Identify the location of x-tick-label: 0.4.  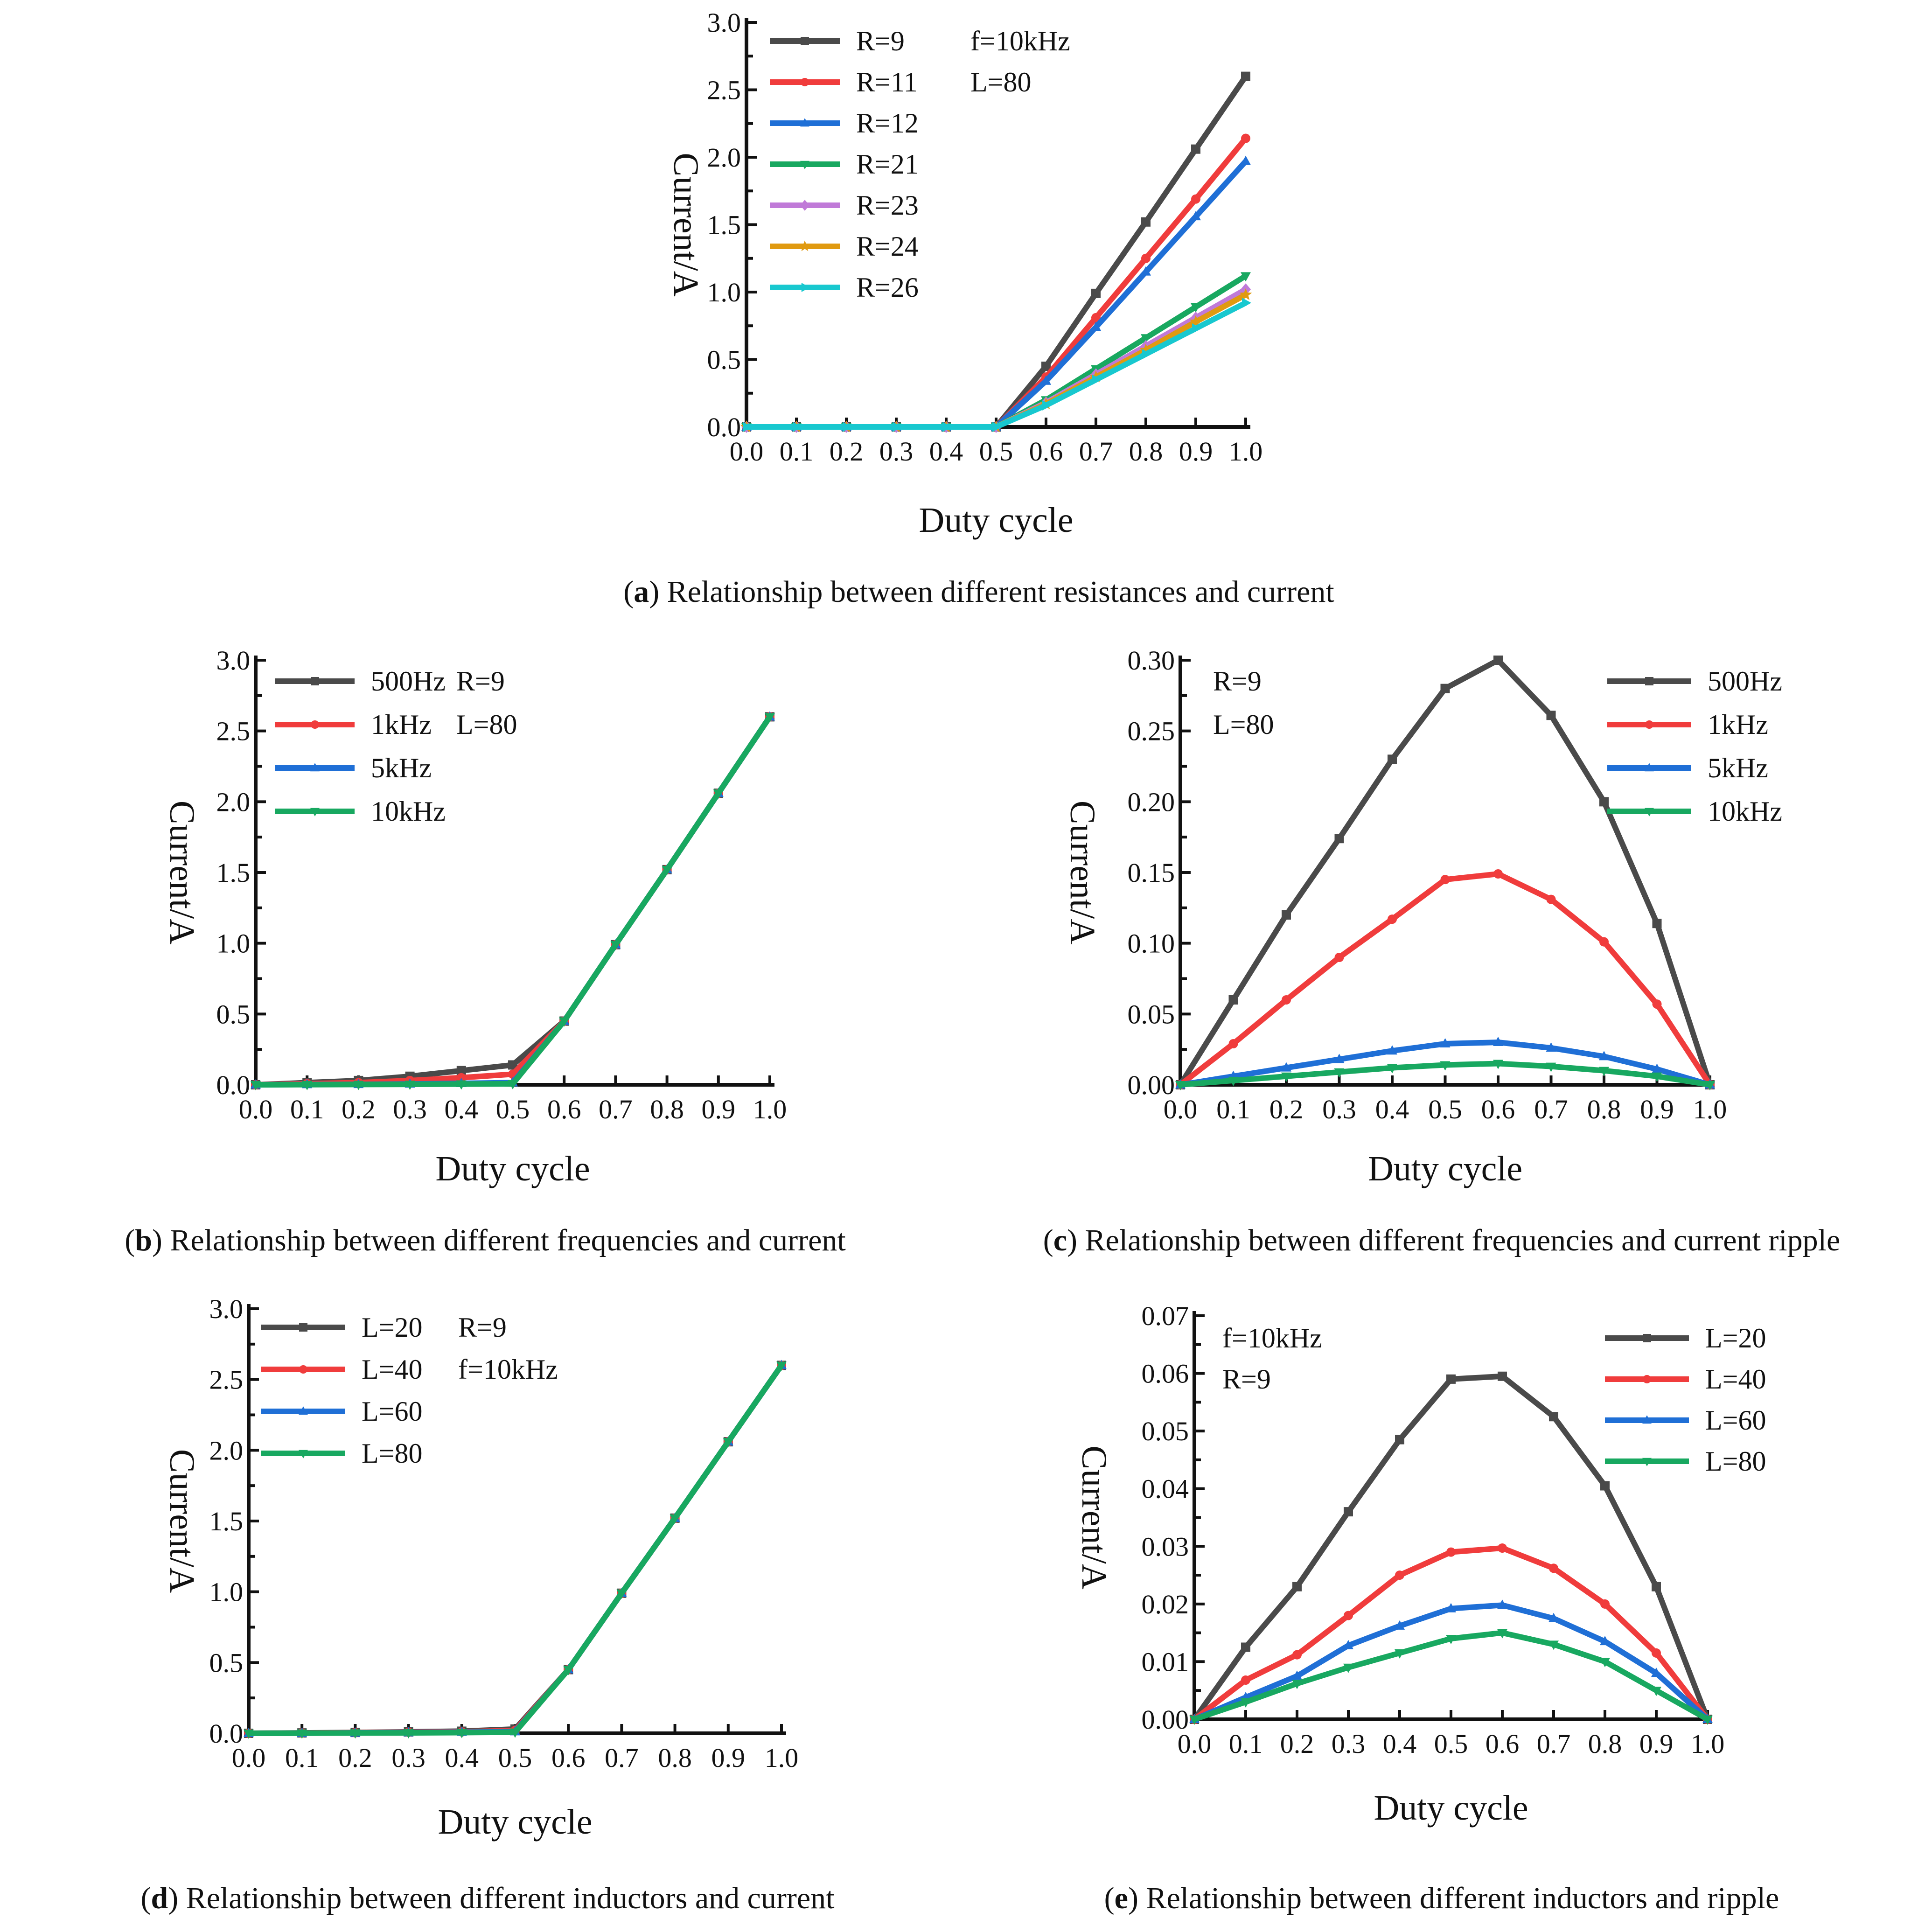
(946, 451).